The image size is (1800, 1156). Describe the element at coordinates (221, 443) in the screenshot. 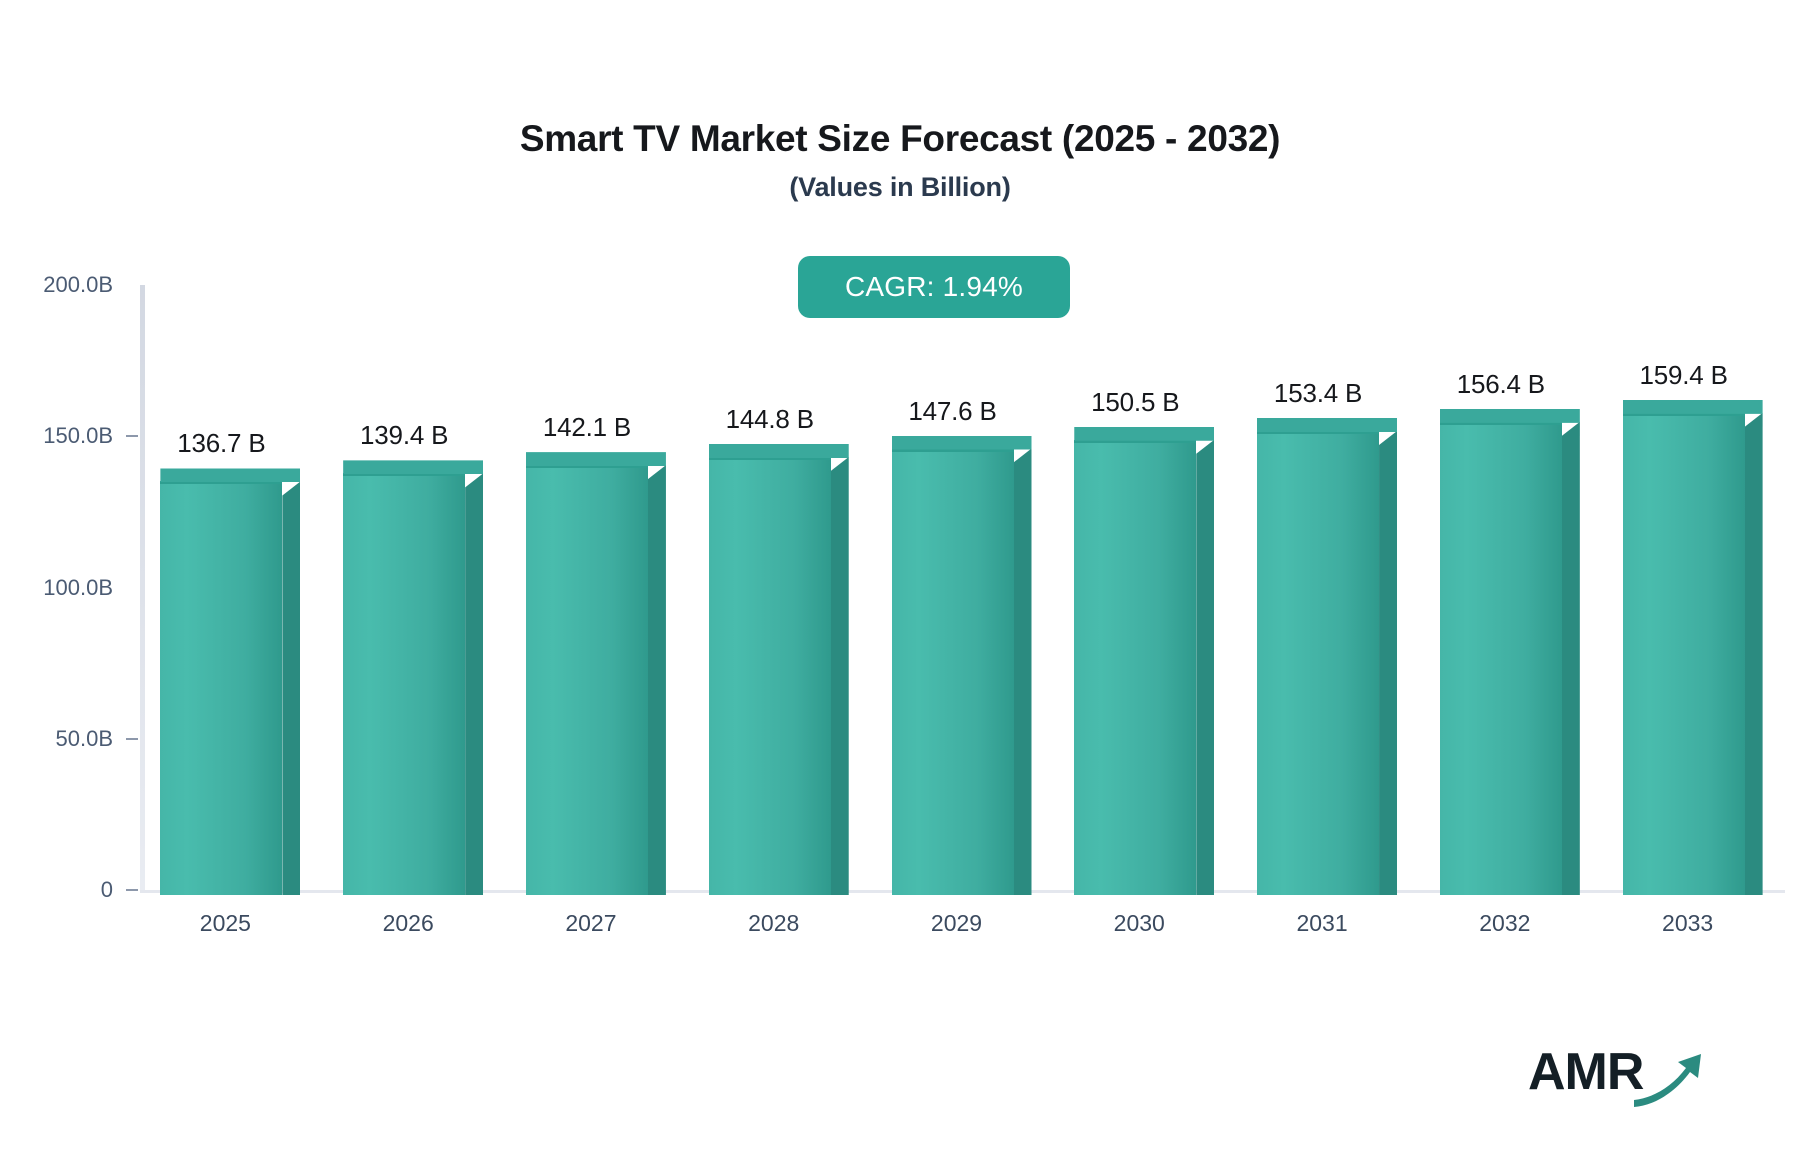

I see `bar-value-label: 136.7 B` at that location.